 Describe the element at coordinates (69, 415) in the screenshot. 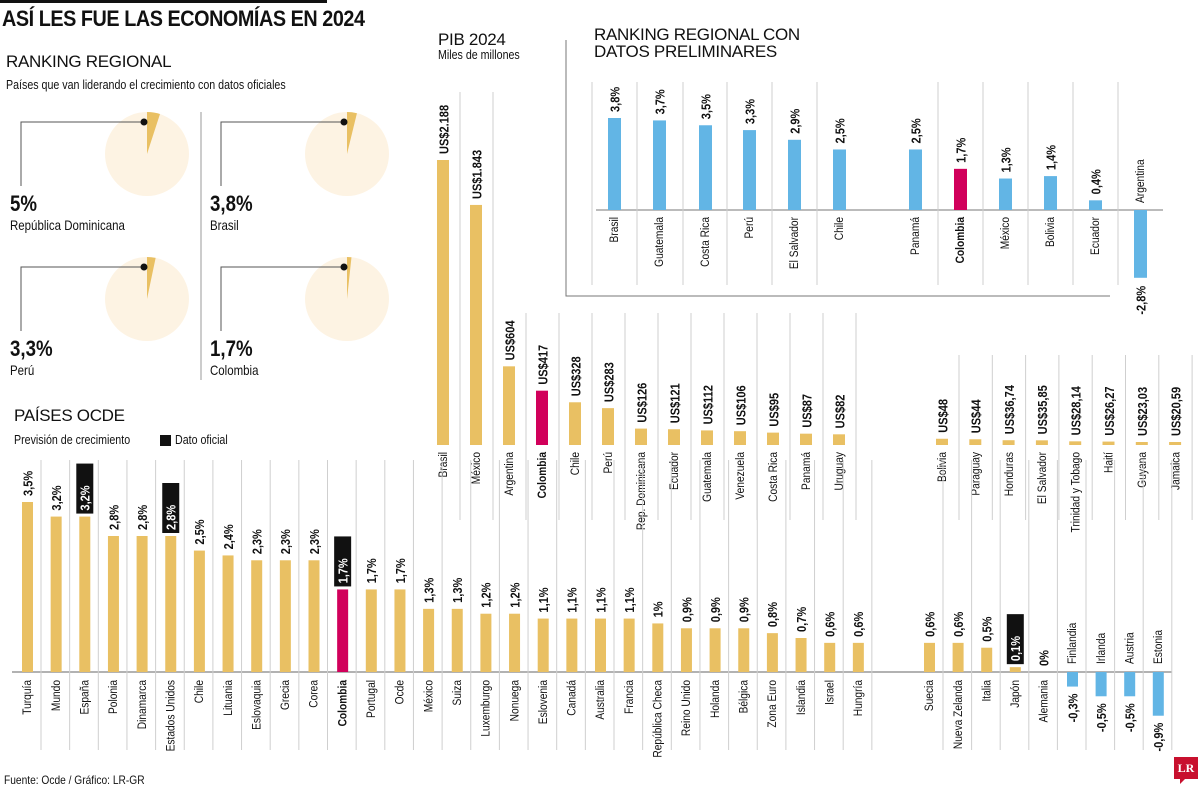

I see `ocde-title: PAÍSES OCDE` at that location.